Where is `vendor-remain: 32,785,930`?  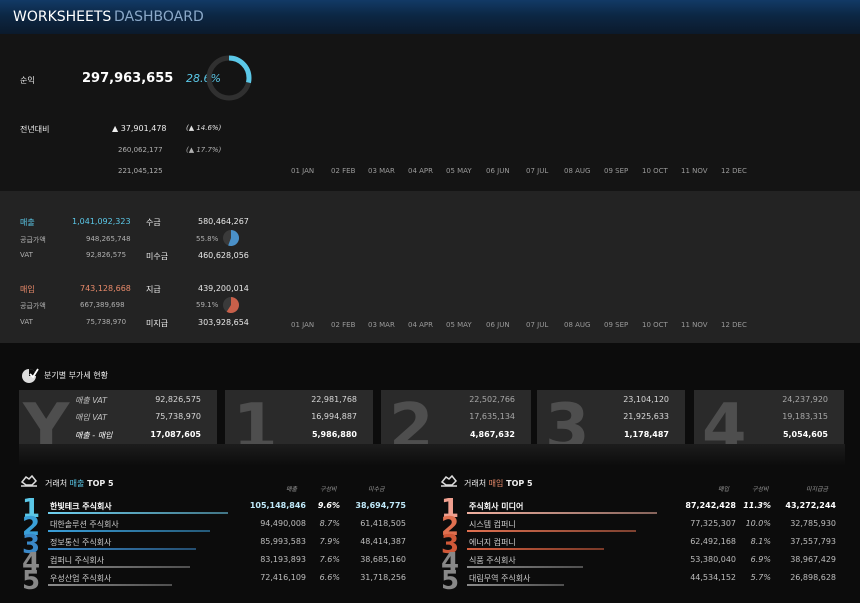
vendor-remain: 32,785,930 is located at coordinates (813, 523).